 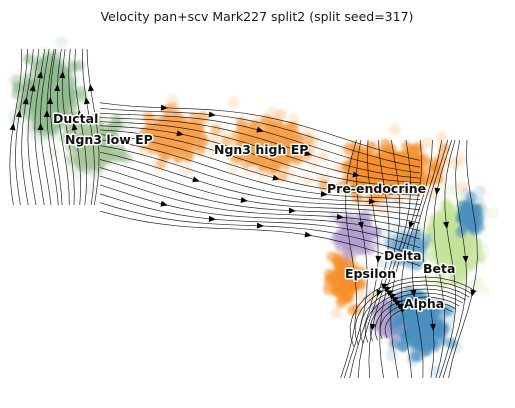 I want to click on cluster-label-pre-endocrine: Pre-endocrine, so click(x=376, y=188).